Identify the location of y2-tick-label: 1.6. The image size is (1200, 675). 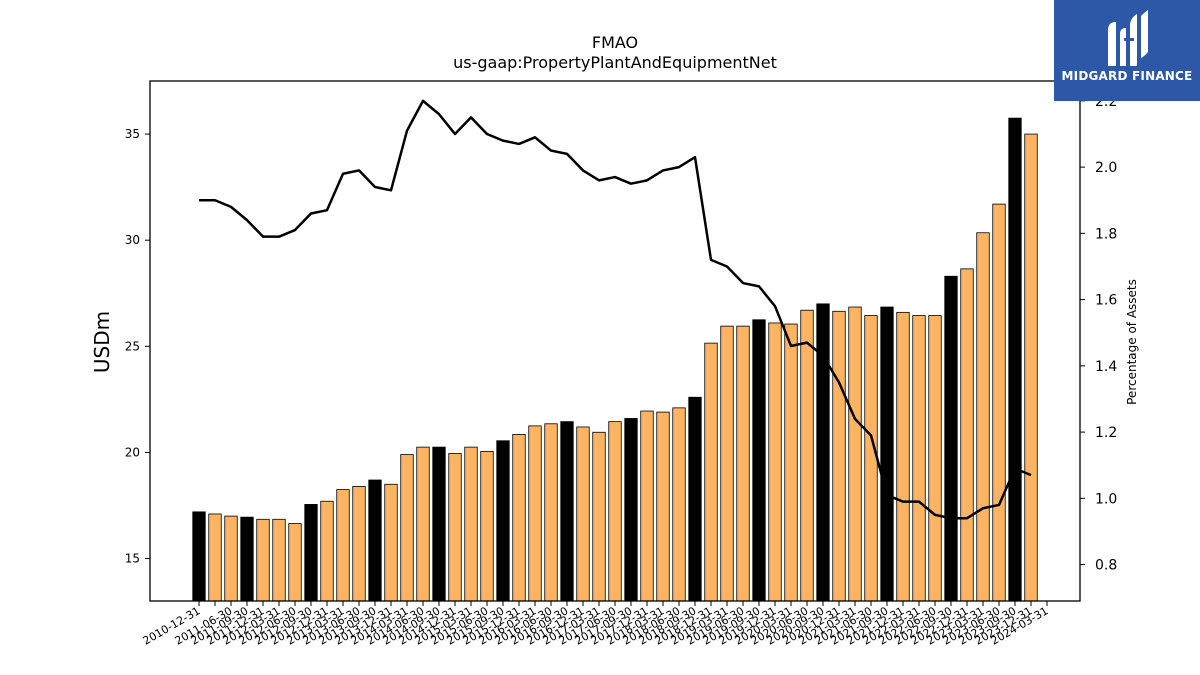
(1106, 301).